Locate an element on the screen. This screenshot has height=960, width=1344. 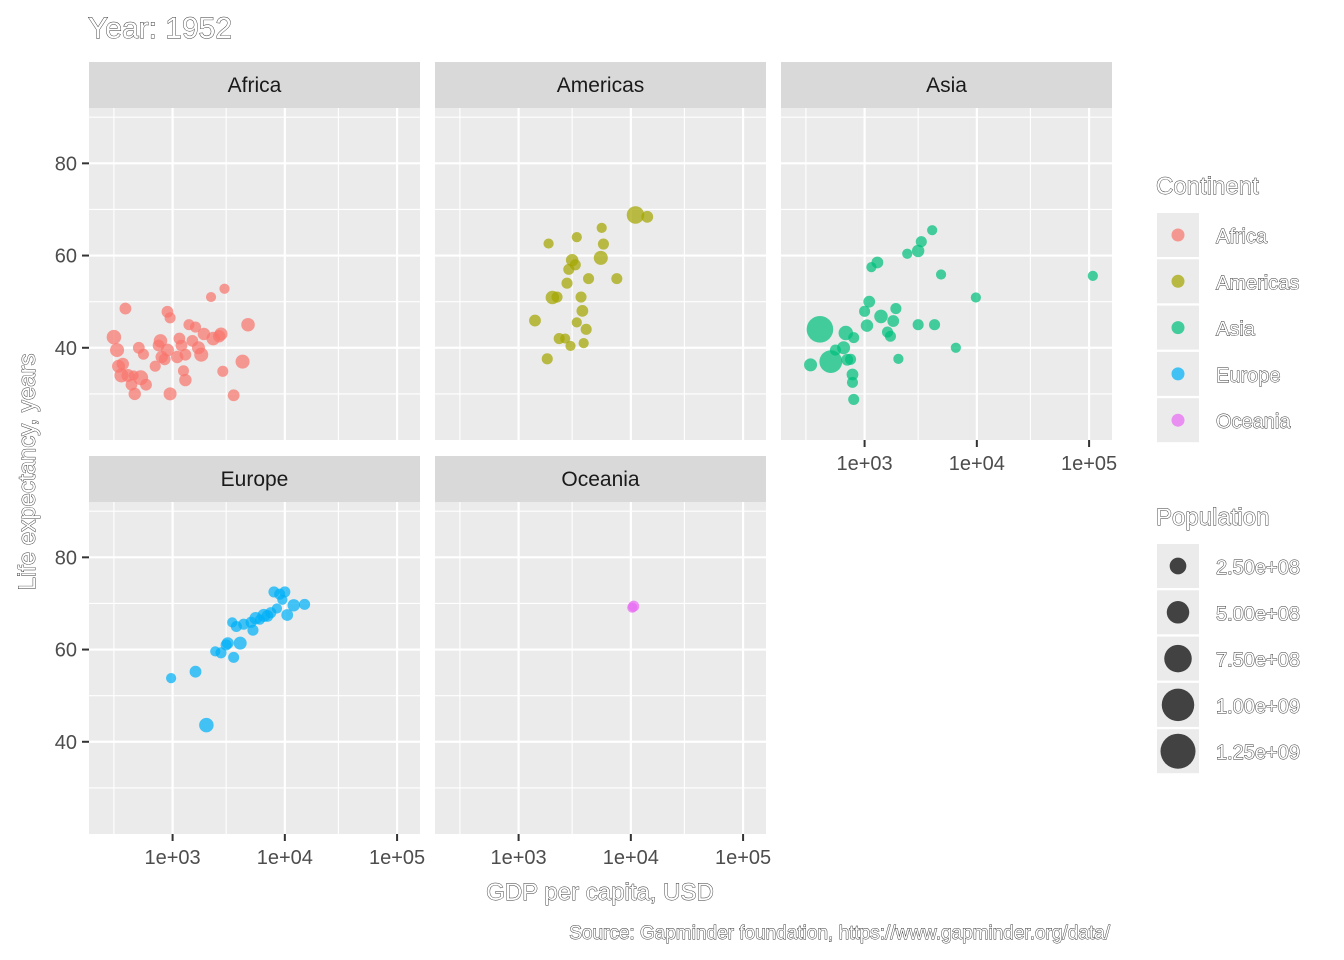
y-tick-label: 60 is located at coordinates (66, 651).